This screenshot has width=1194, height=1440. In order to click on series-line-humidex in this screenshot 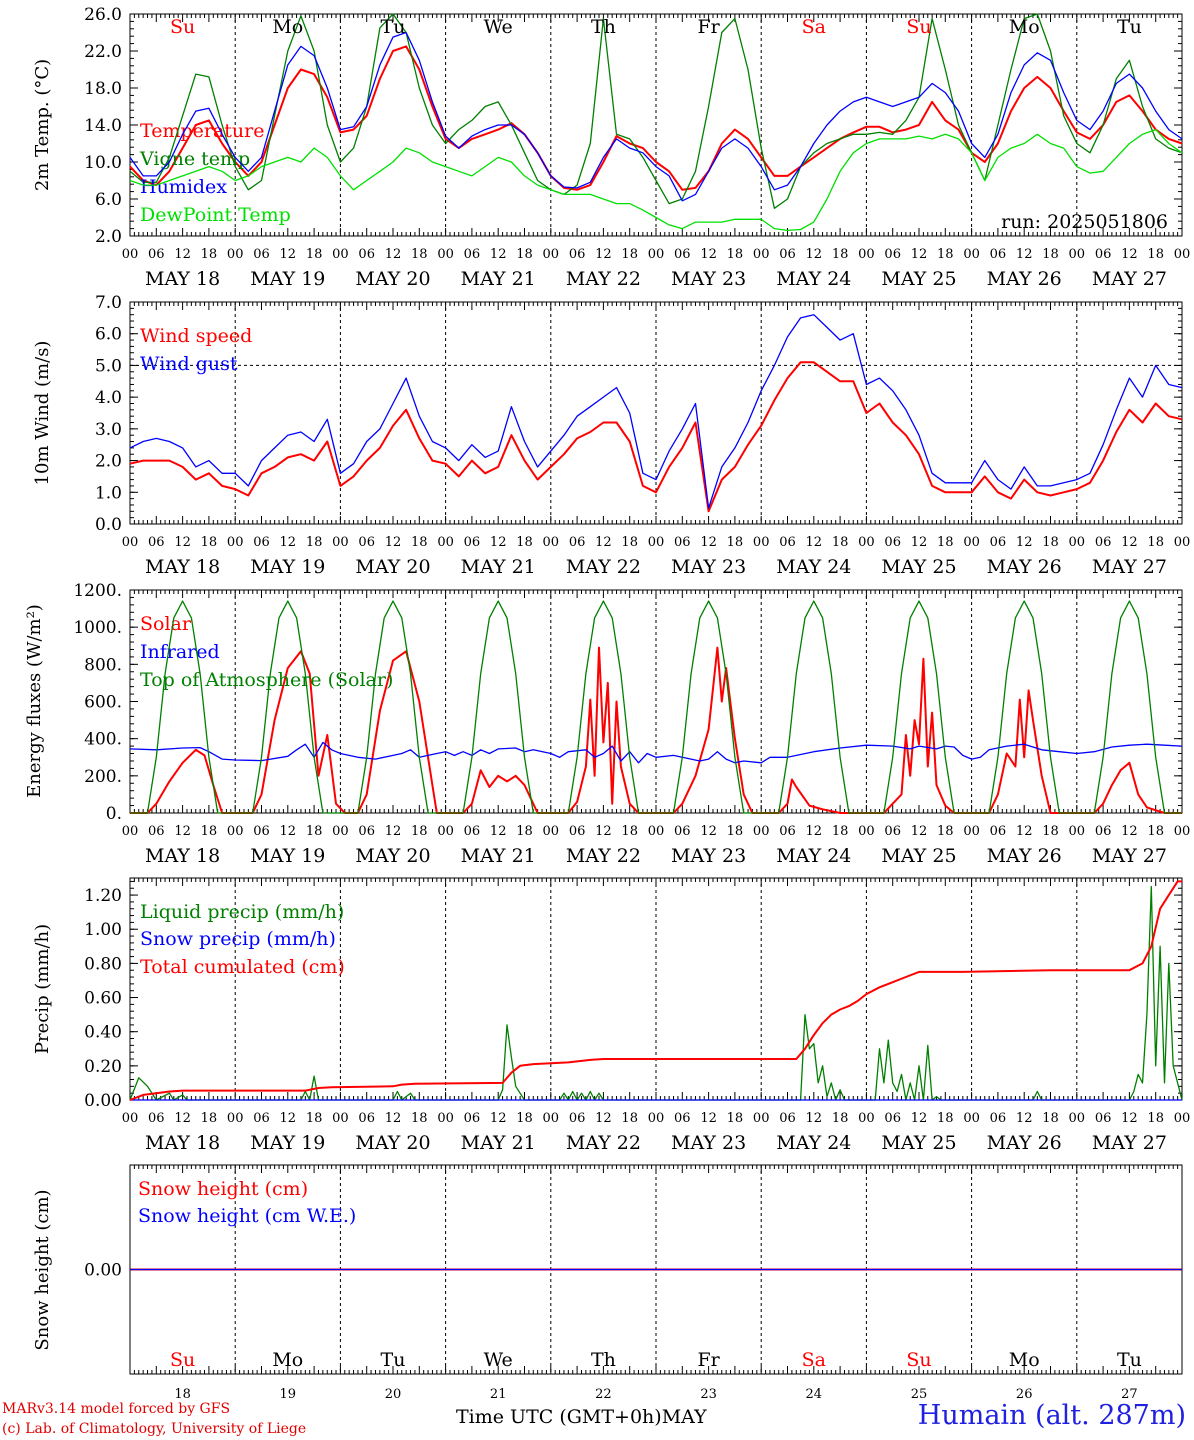, I will do `click(656, 116)`.